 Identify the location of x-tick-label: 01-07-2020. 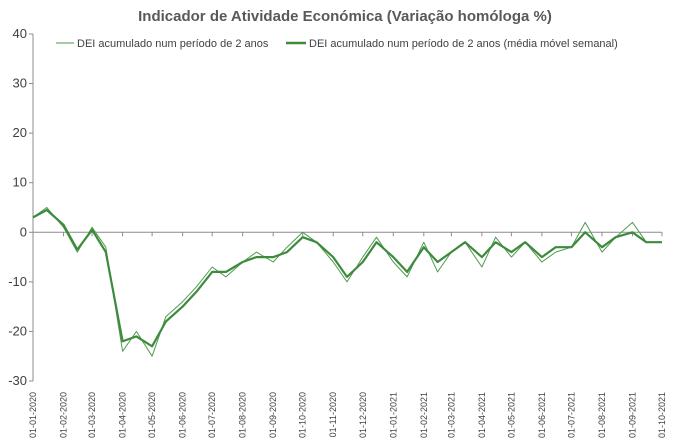
(212, 415).